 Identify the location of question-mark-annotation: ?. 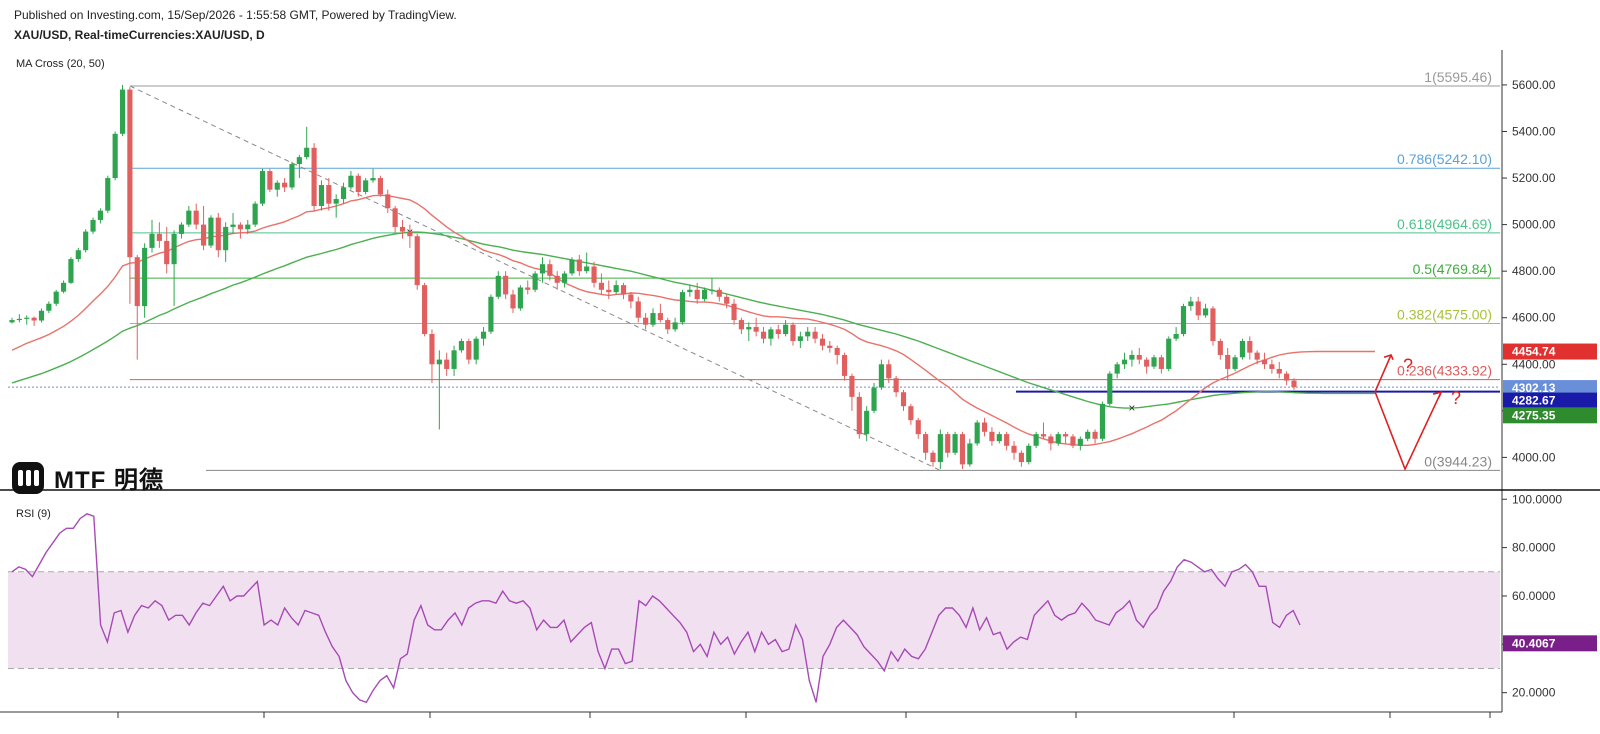
(1456, 398).